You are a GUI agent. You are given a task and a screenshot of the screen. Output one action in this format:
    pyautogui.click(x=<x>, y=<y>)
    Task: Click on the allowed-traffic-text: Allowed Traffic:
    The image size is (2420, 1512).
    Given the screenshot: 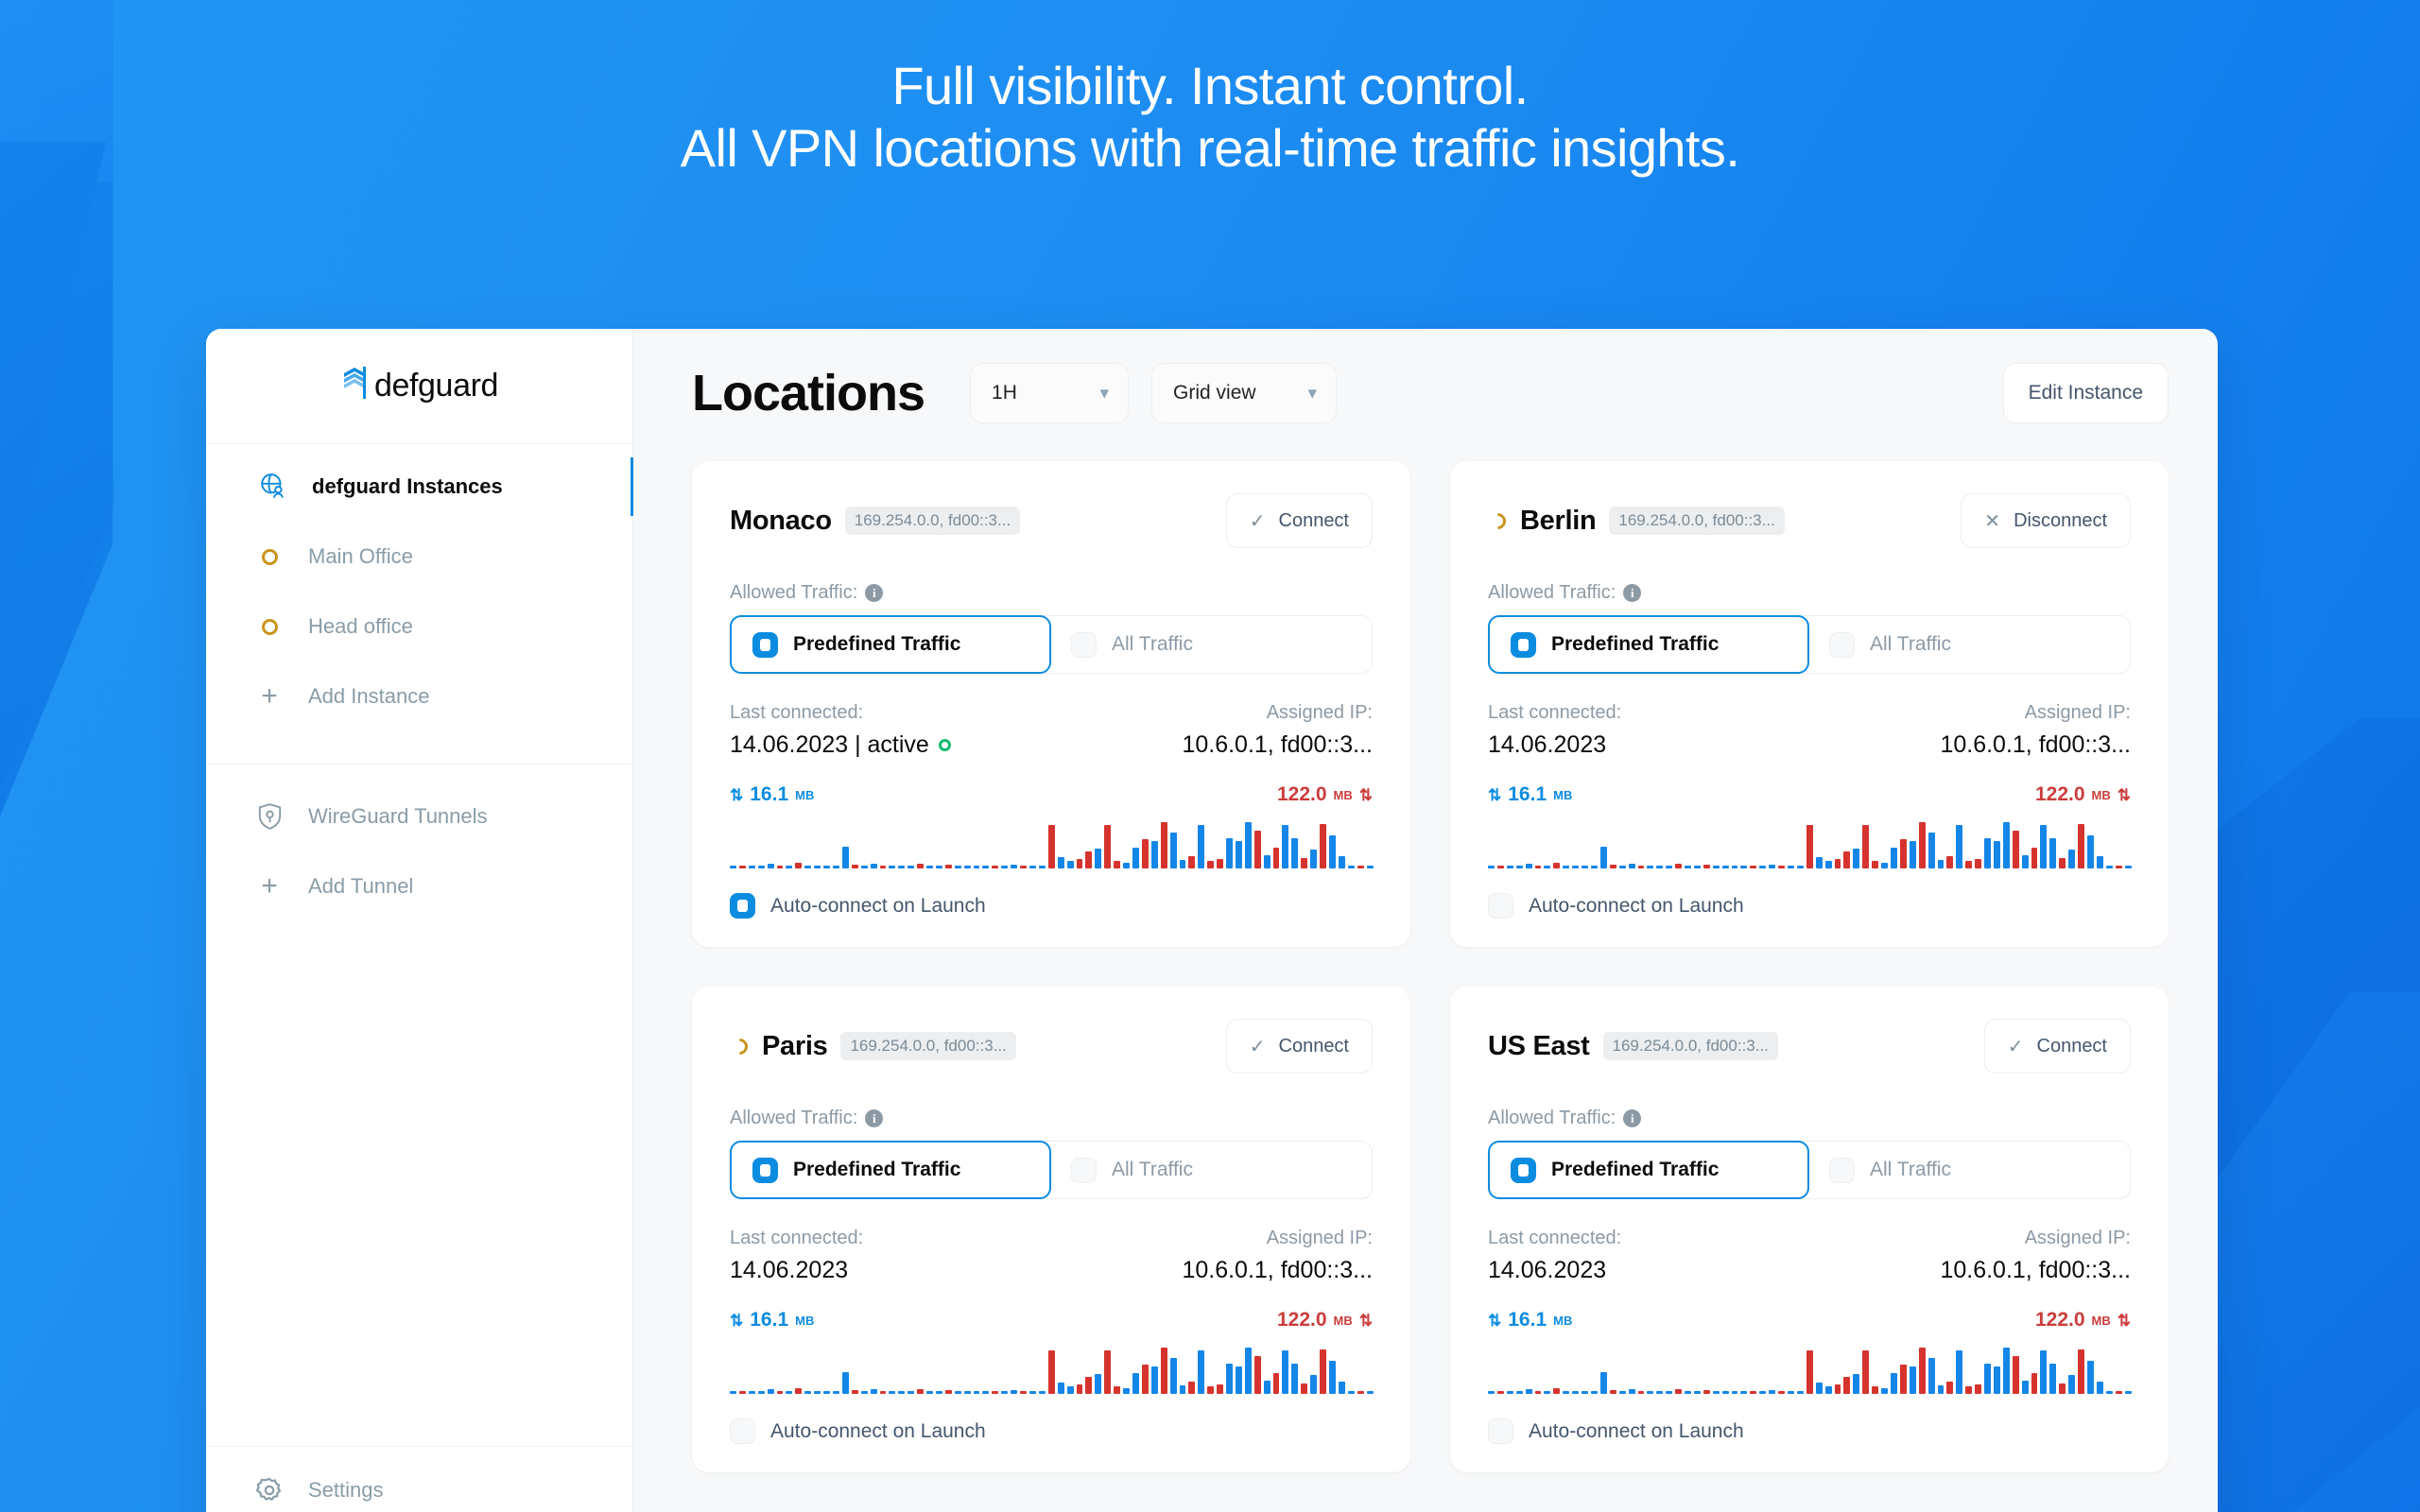 What is the action you would take?
    pyautogui.click(x=1552, y=592)
    